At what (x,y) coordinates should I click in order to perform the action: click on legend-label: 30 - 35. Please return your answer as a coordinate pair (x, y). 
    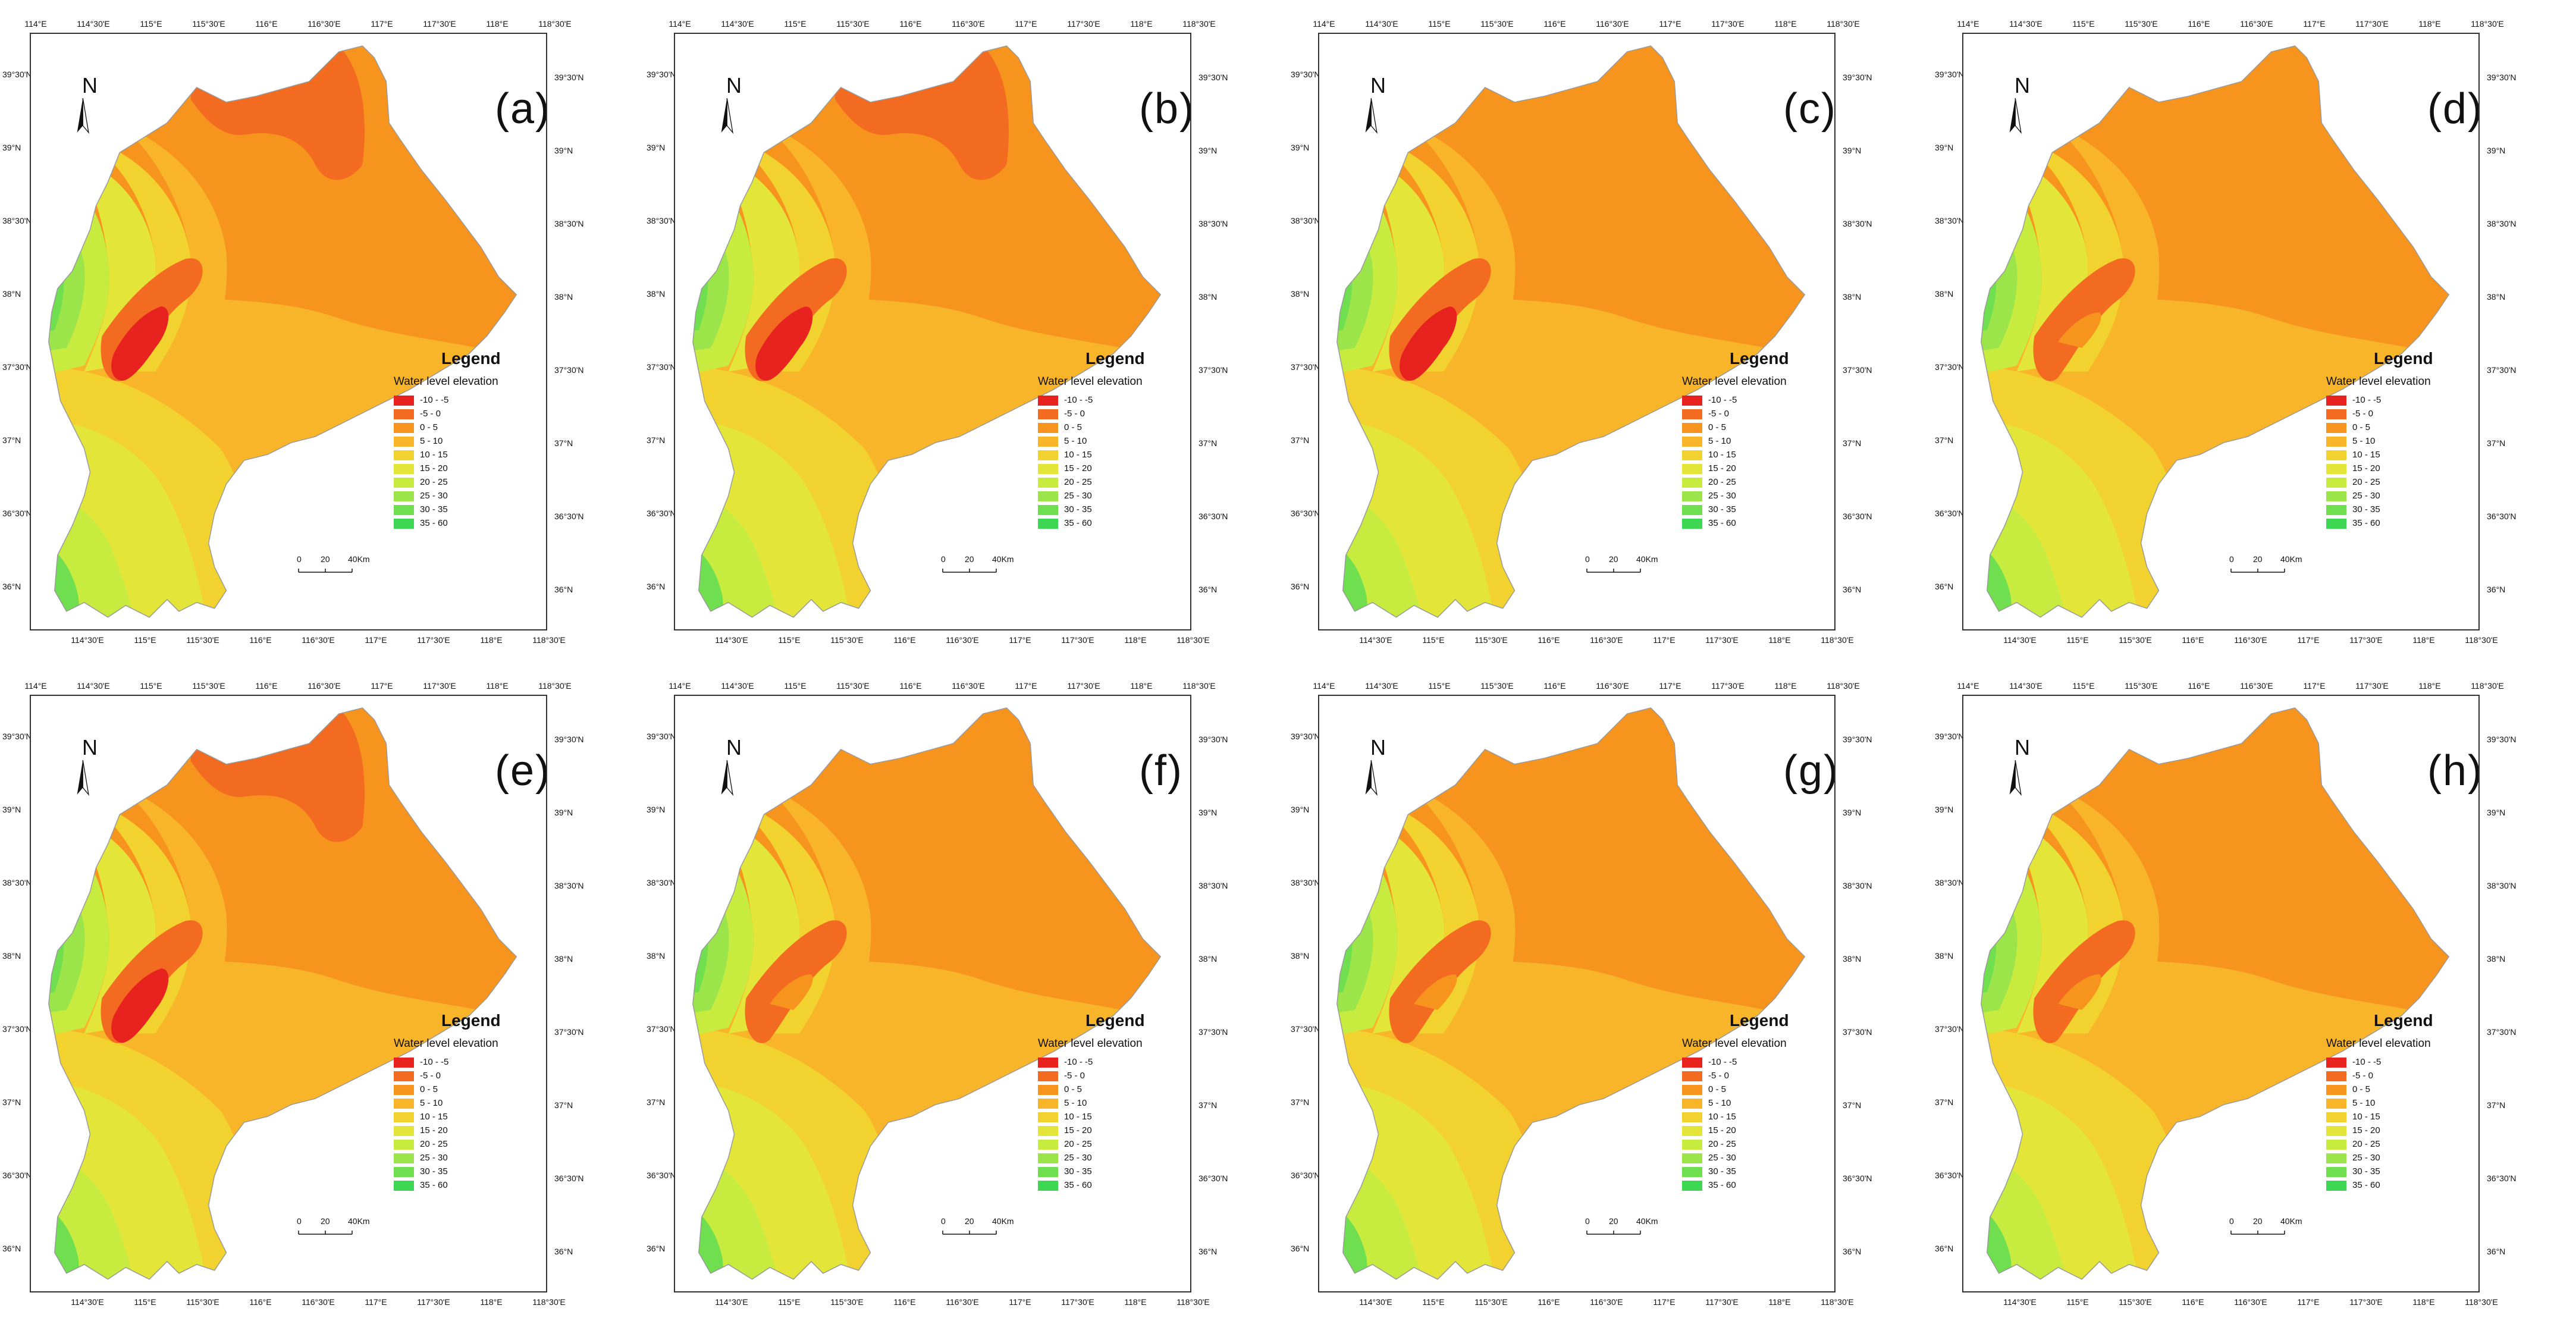
    Looking at the image, I should click on (2366, 509).